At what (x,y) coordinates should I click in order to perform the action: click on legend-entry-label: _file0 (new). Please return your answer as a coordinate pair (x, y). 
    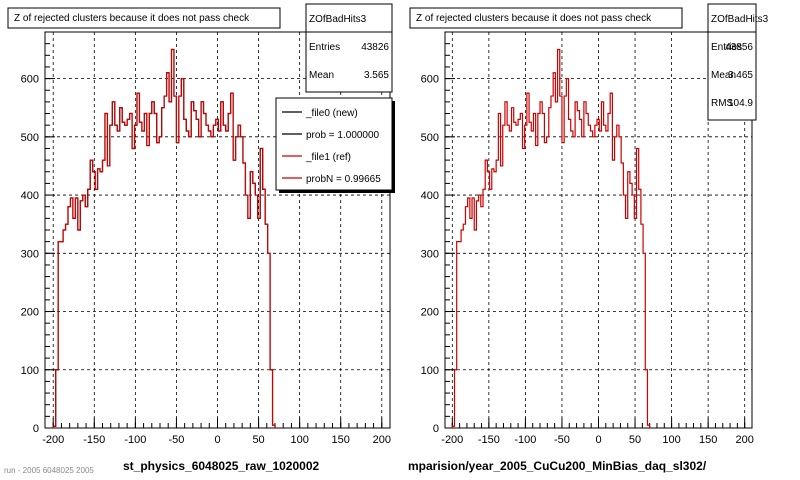
    Looking at the image, I should click on (331, 113).